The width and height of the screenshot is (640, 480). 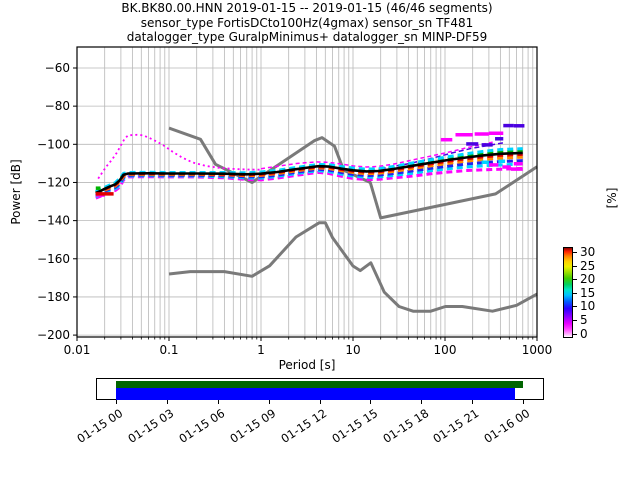 What do you see at coordinates (53, 297) in the screenshot?
I see `y-tick-label: −180` at bounding box center [53, 297].